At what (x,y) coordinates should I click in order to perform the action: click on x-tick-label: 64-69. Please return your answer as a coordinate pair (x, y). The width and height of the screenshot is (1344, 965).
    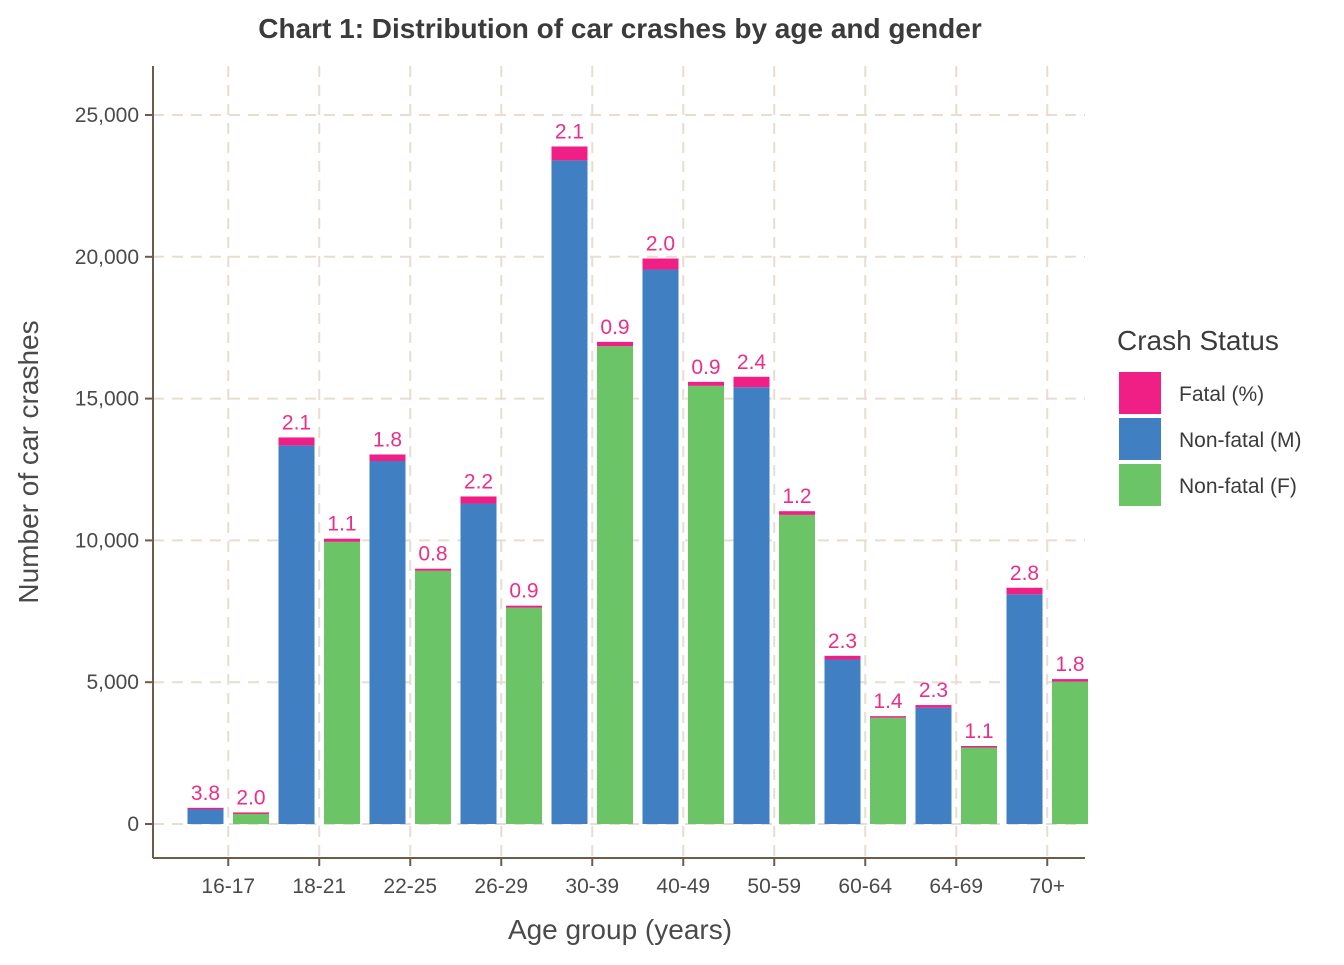
    Looking at the image, I should click on (956, 886).